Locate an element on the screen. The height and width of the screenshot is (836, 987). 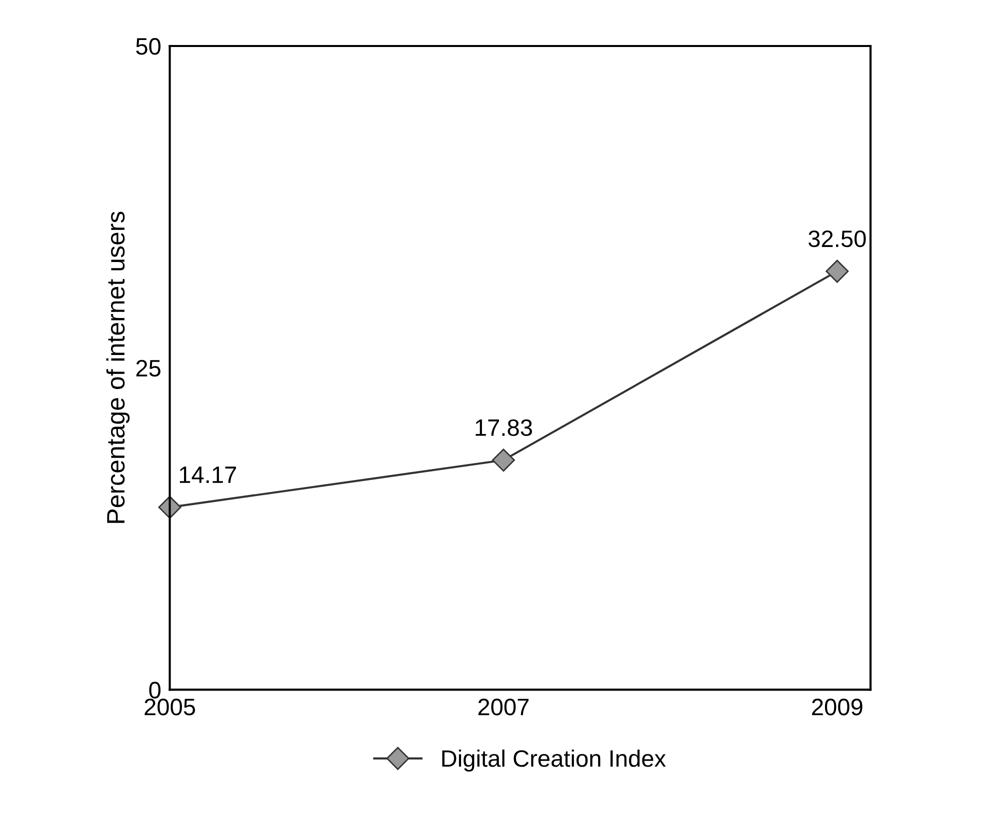
x-tick-label: 2009 is located at coordinates (837, 707).